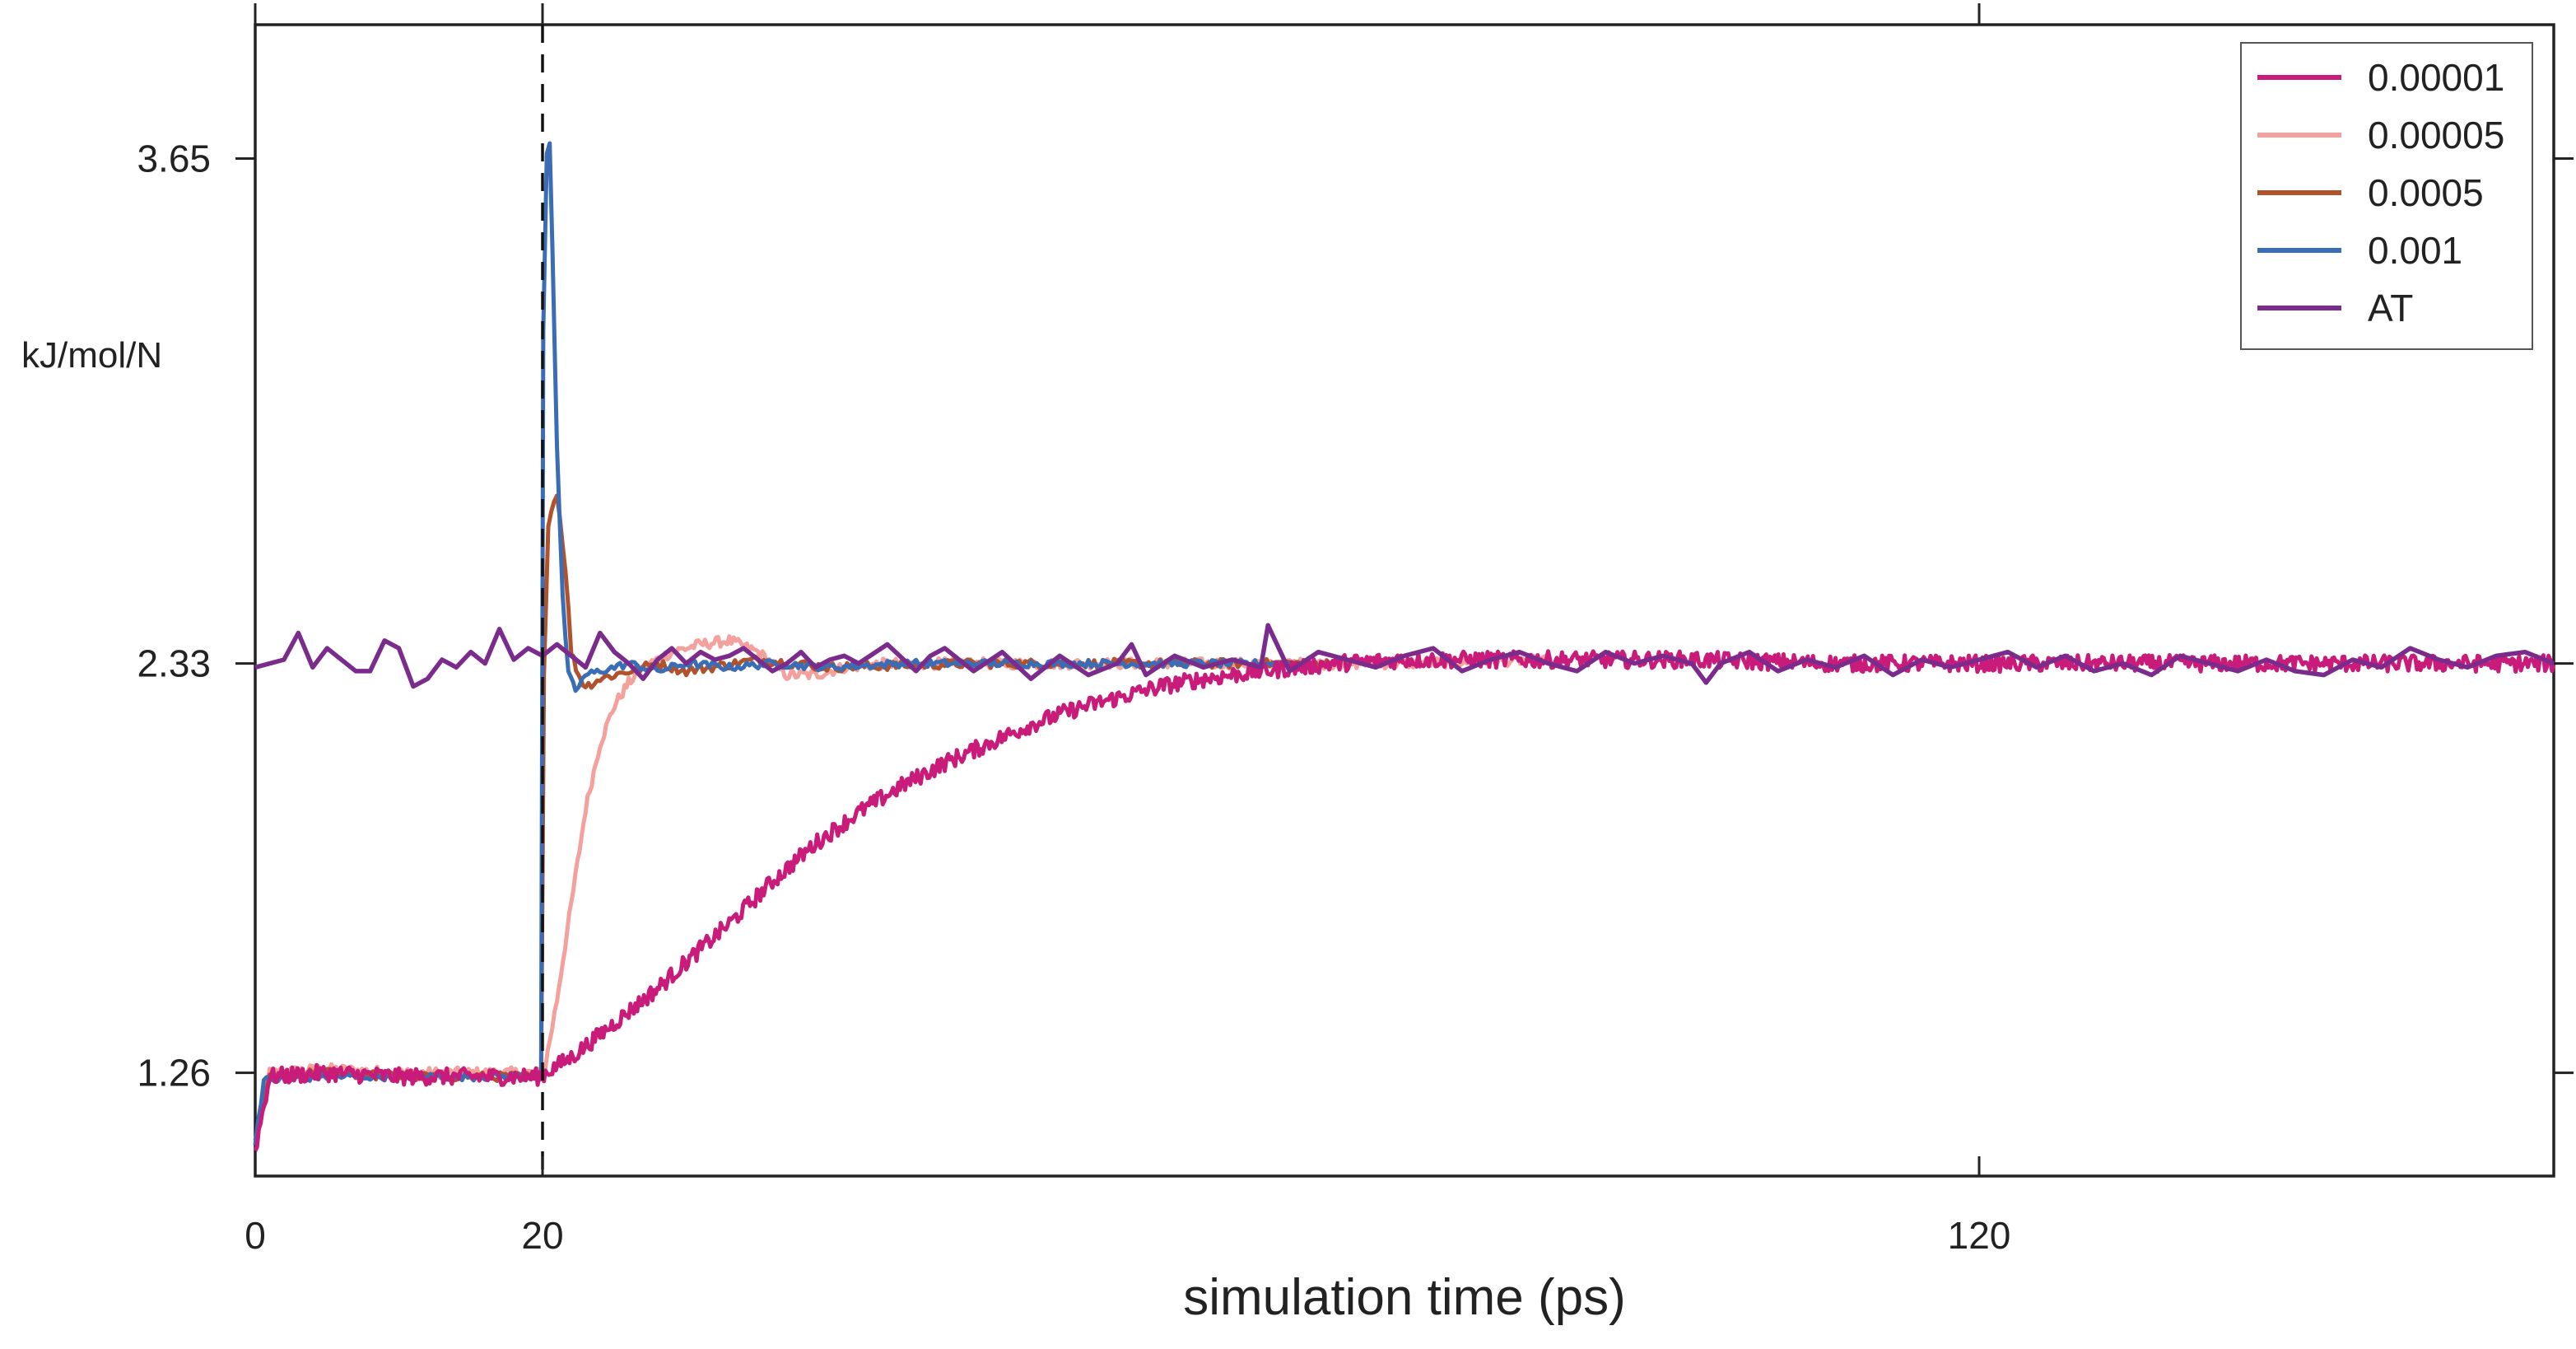 The height and width of the screenshot is (1349, 2576). Describe the element at coordinates (2436, 135) in the screenshot. I see `legend-label: 0.00005` at that location.